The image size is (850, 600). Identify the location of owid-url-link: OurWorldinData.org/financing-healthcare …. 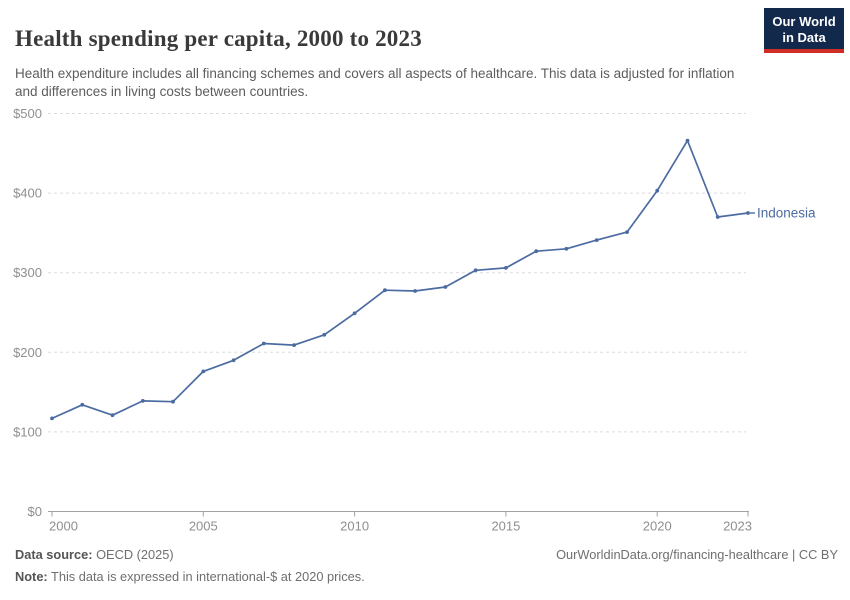
(697, 554).